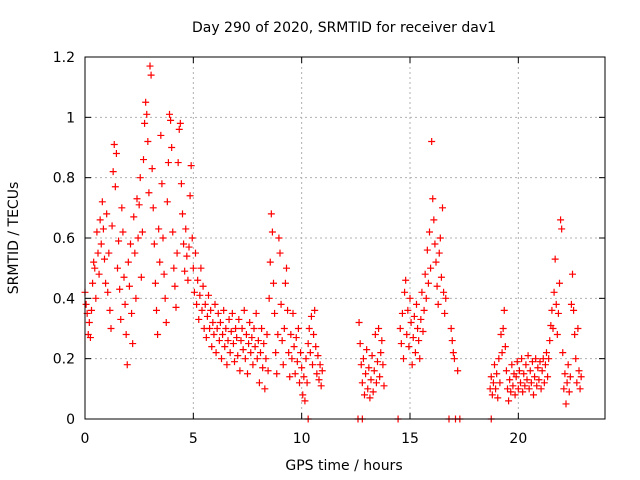  What do you see at coordinates (410, 439) in the screenshot?
I see `x-tick-label: 15` at bounding box center [410, 439].